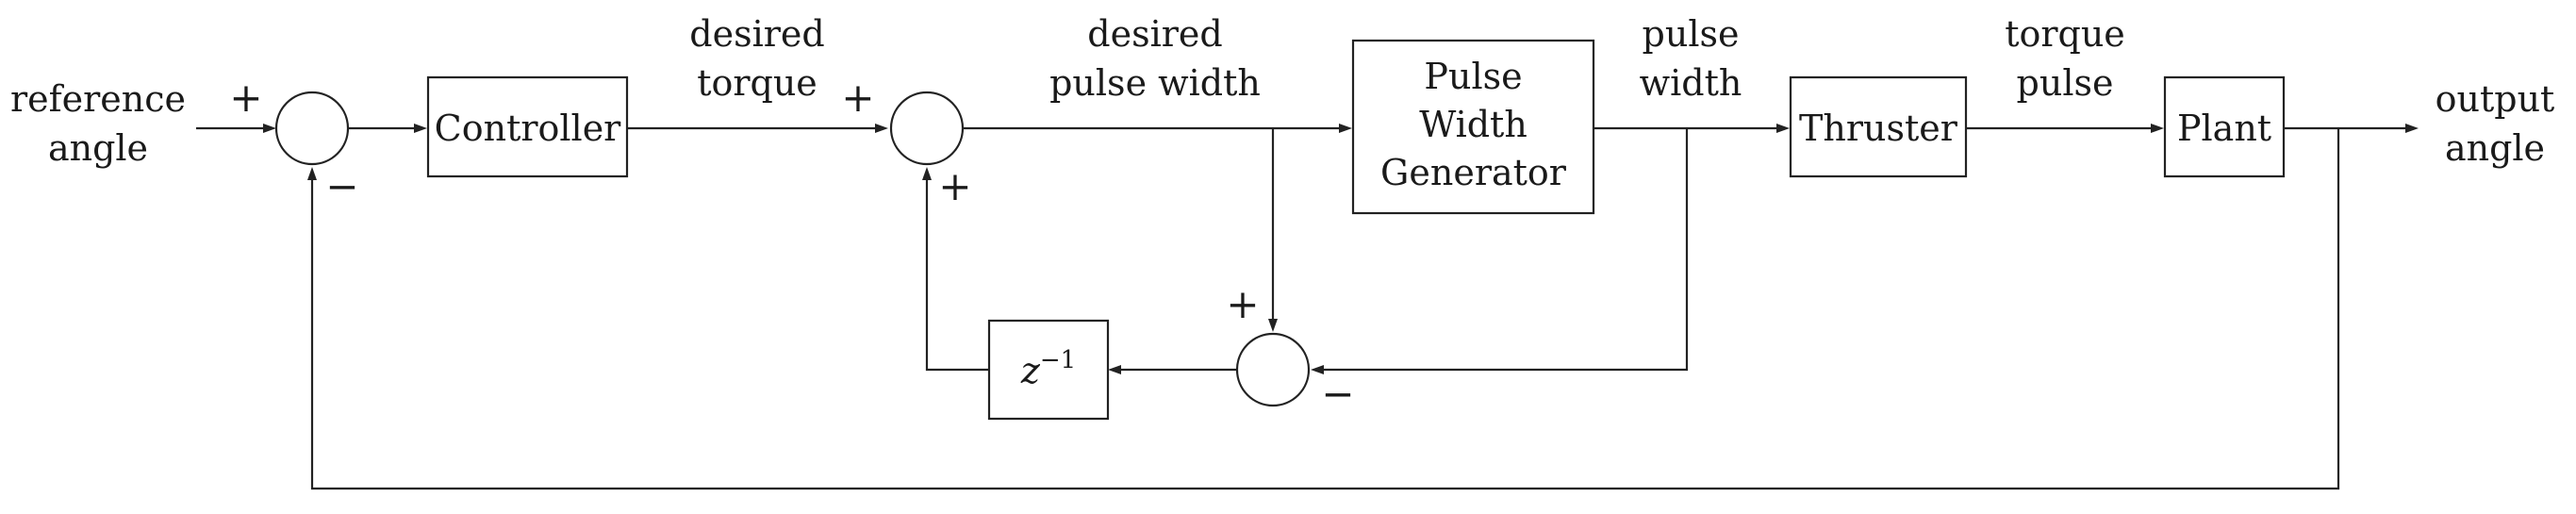 The height and width of the screenshot is (514, 2576). Describe the element at coordinates (2065, 34) in the screenshot. I see `torque-pulse-label-line1: torque` at that location.